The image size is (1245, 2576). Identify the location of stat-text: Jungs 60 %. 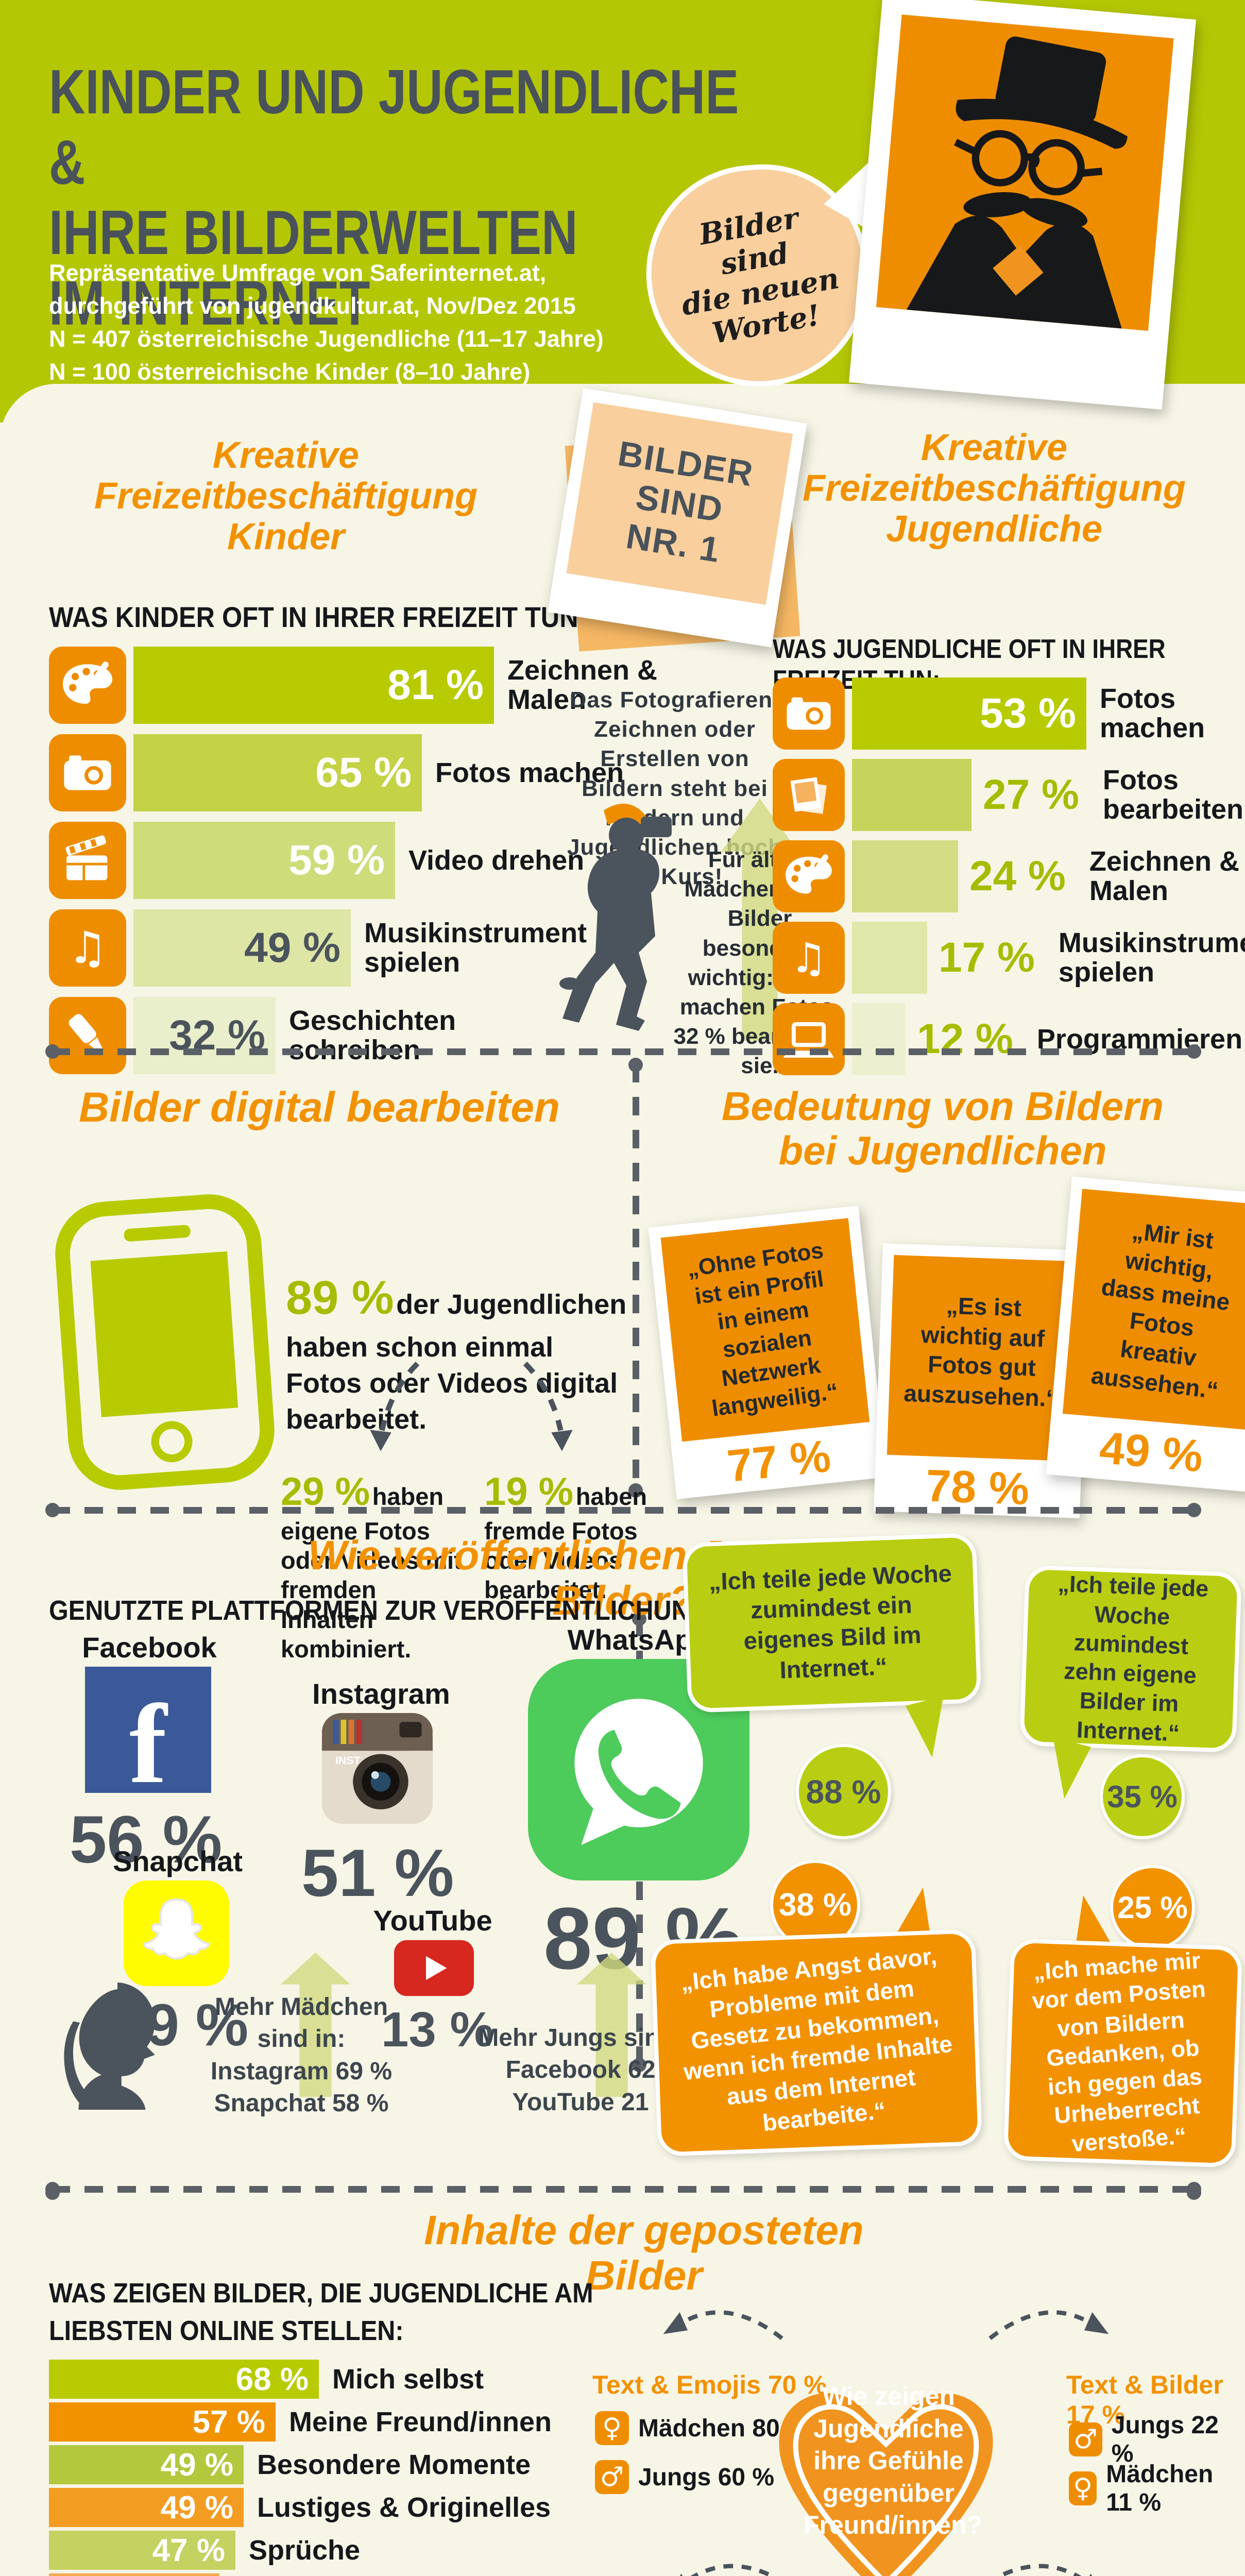
(706, 2477).